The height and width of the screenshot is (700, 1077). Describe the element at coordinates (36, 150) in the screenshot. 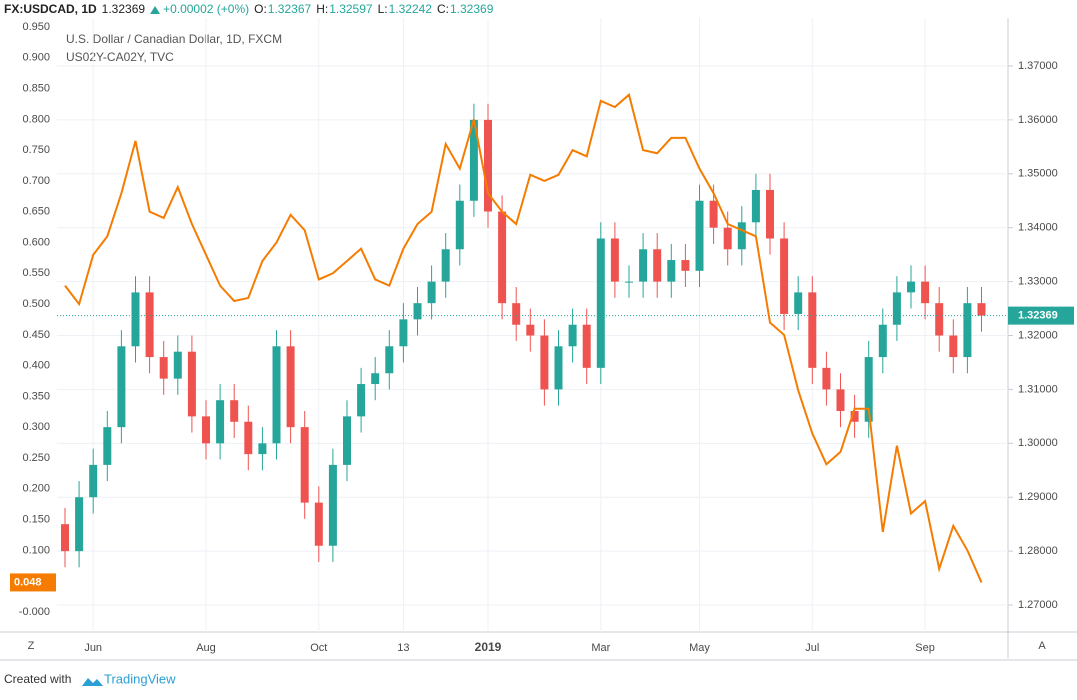

I see `y-tick-label: 0.750` at that location.